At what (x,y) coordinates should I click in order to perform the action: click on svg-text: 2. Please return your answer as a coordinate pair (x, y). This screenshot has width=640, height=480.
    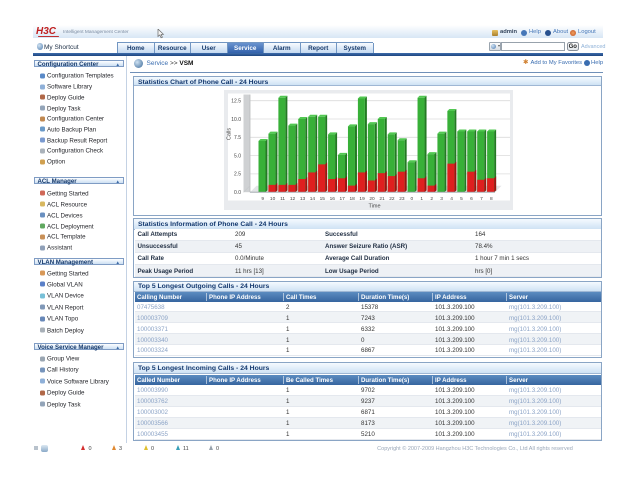
    Looking at the image, I should click on (431, 199).